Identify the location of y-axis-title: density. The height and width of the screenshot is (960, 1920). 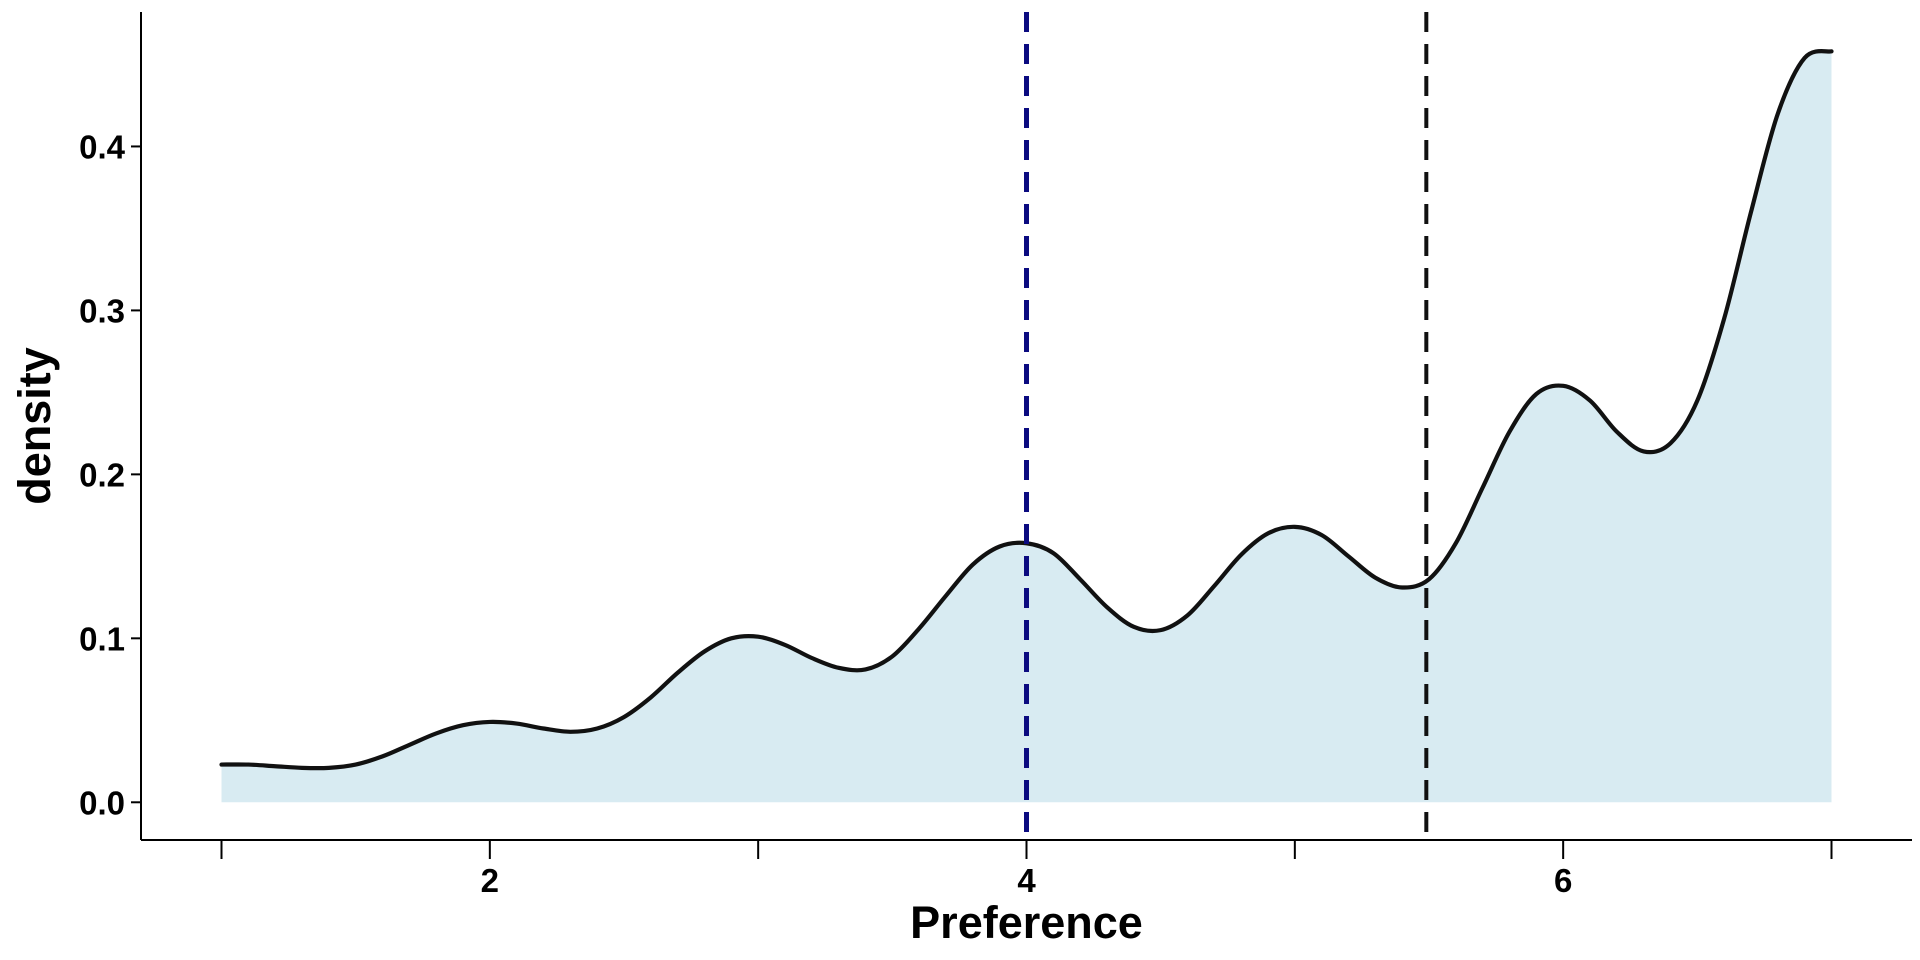
(34, 426).